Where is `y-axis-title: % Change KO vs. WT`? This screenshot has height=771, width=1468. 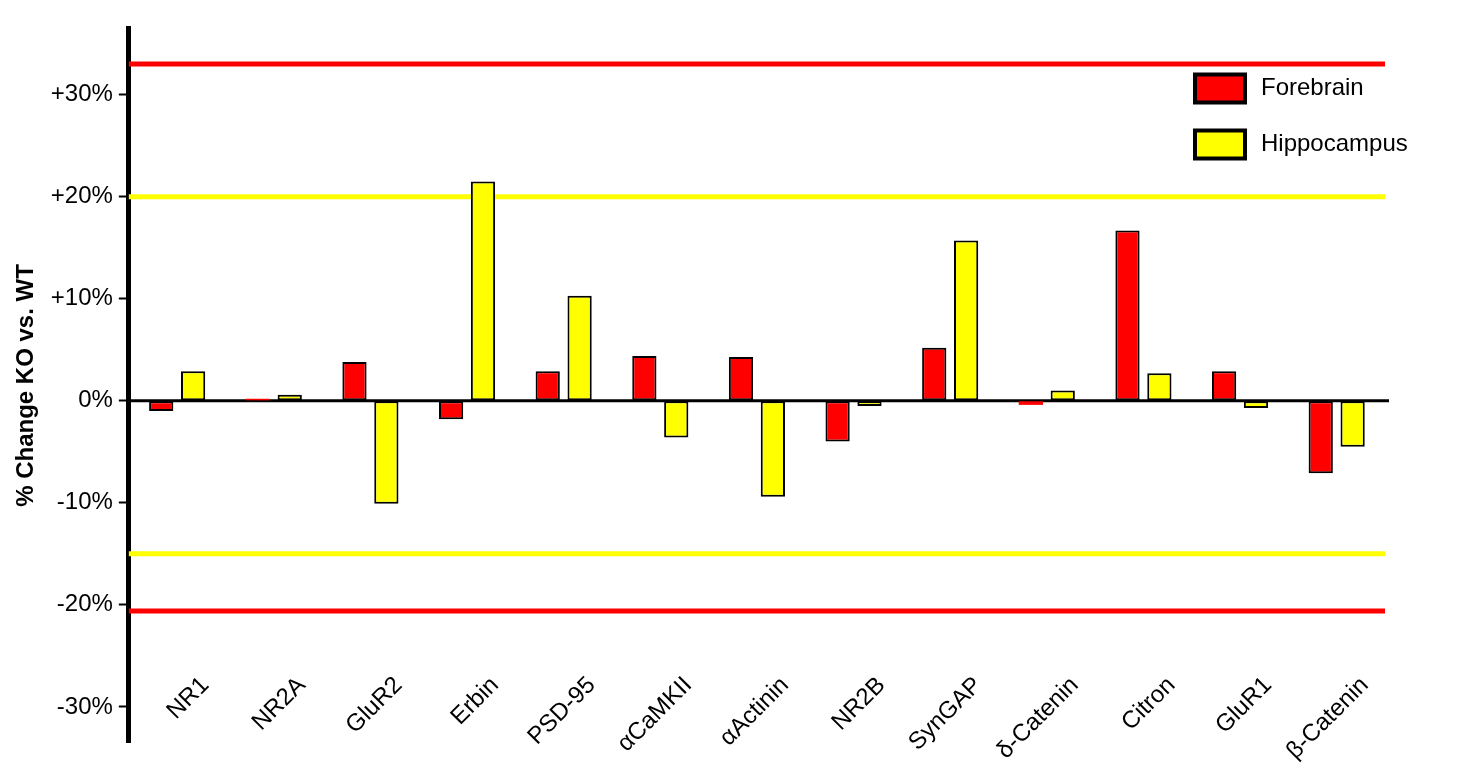
y-axis-title: % Change KO vs. WT is located at coordinates (25, 385).